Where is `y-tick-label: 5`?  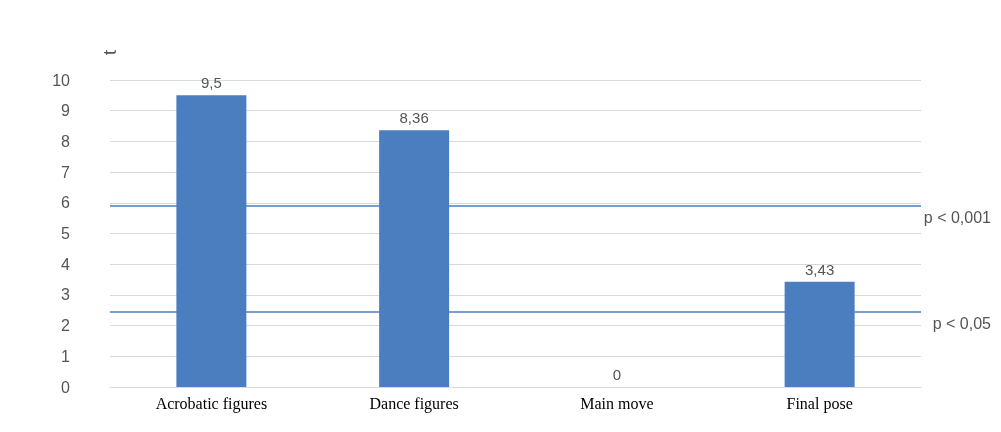 y-tick-label: 5 is located at coordinates (66, 233).